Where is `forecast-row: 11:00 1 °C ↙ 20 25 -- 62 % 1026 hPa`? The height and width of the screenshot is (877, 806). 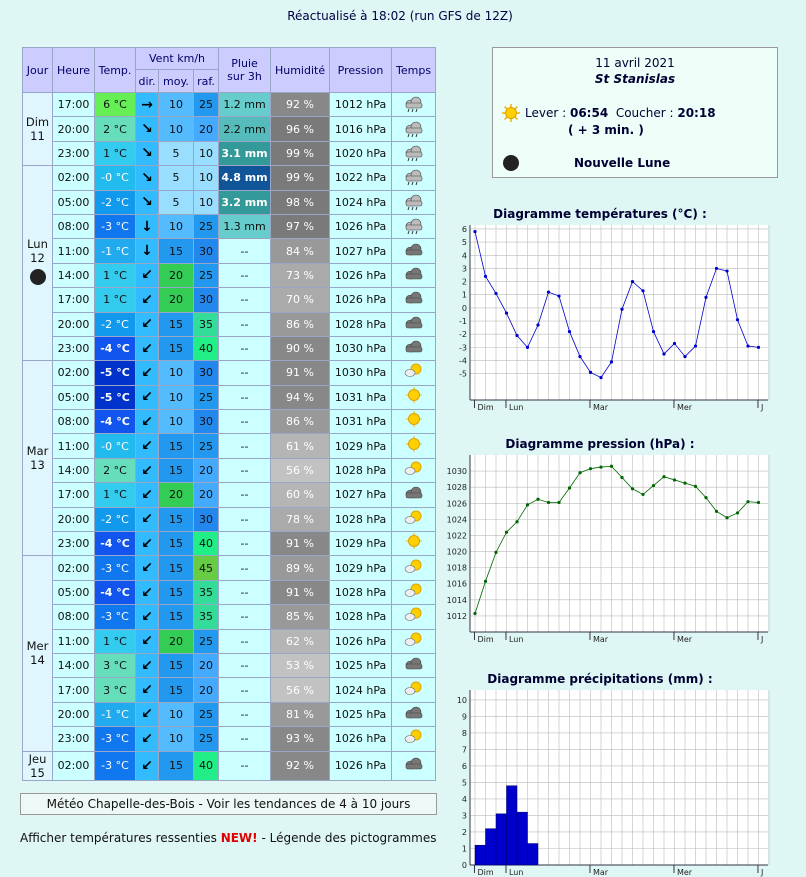
forecast-row: 11:00 1 °C ↙ 20 25 -- 62 % 1026 hPa is located at coordinates (230, 641).